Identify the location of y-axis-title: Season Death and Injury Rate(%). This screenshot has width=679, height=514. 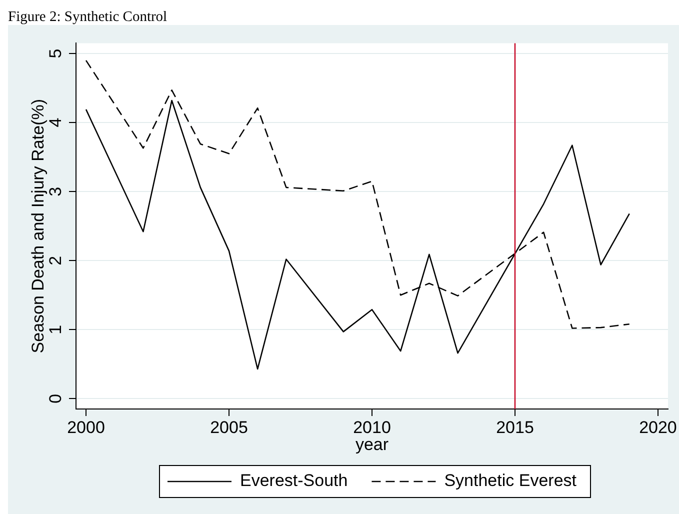
(38, 226).